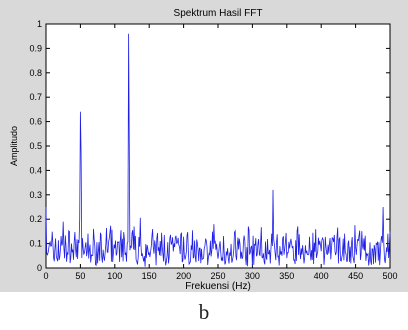 The height and width of the screenshot is (330, 408). What do you see at coordinates (35, 195) in the screenshot?
I see `y-tick-label: 0.3` at bounding box center [35, 195].